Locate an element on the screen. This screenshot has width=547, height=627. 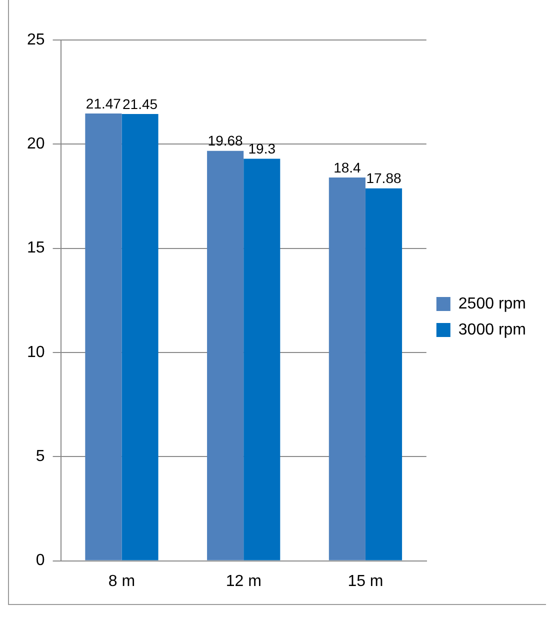
y-tick-label: 0 is located at coordinates (40, 561).